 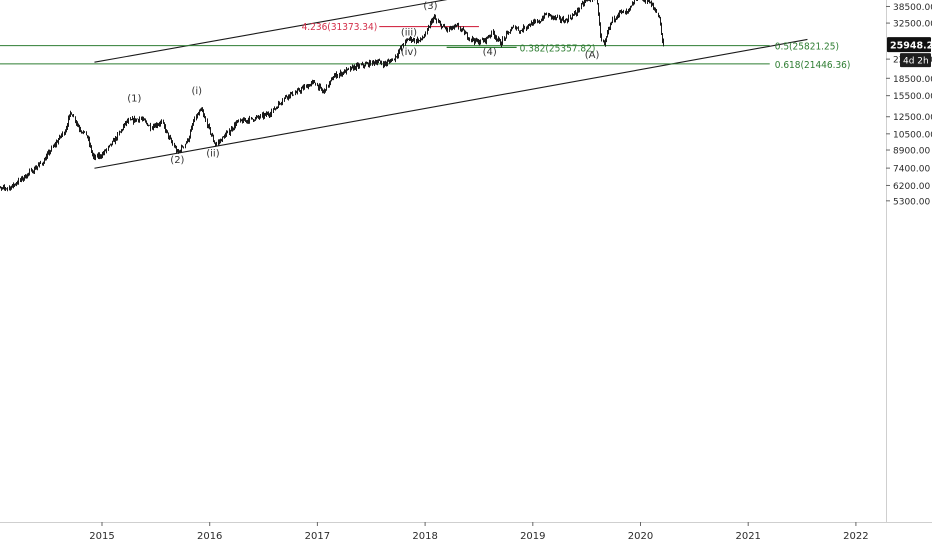 I want to click on wave-label: (2), so click(x=177, y=160).